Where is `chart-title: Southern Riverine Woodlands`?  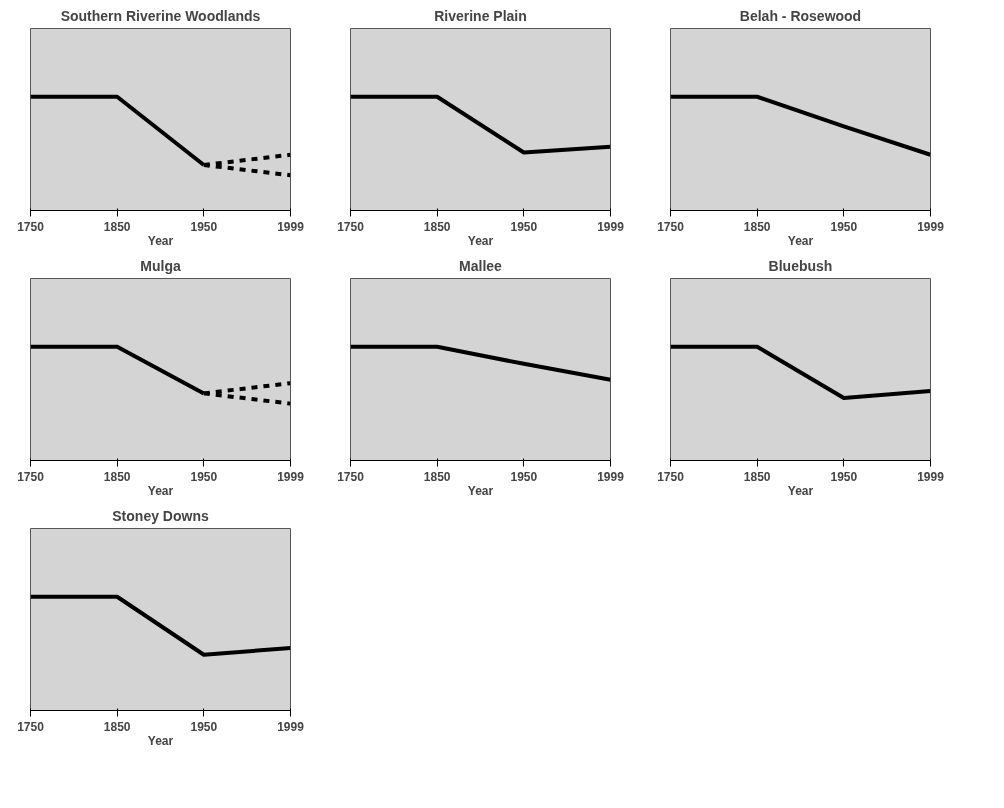
chart-title: Southern Riverine Woodlands is located at coordinates (160, 15).